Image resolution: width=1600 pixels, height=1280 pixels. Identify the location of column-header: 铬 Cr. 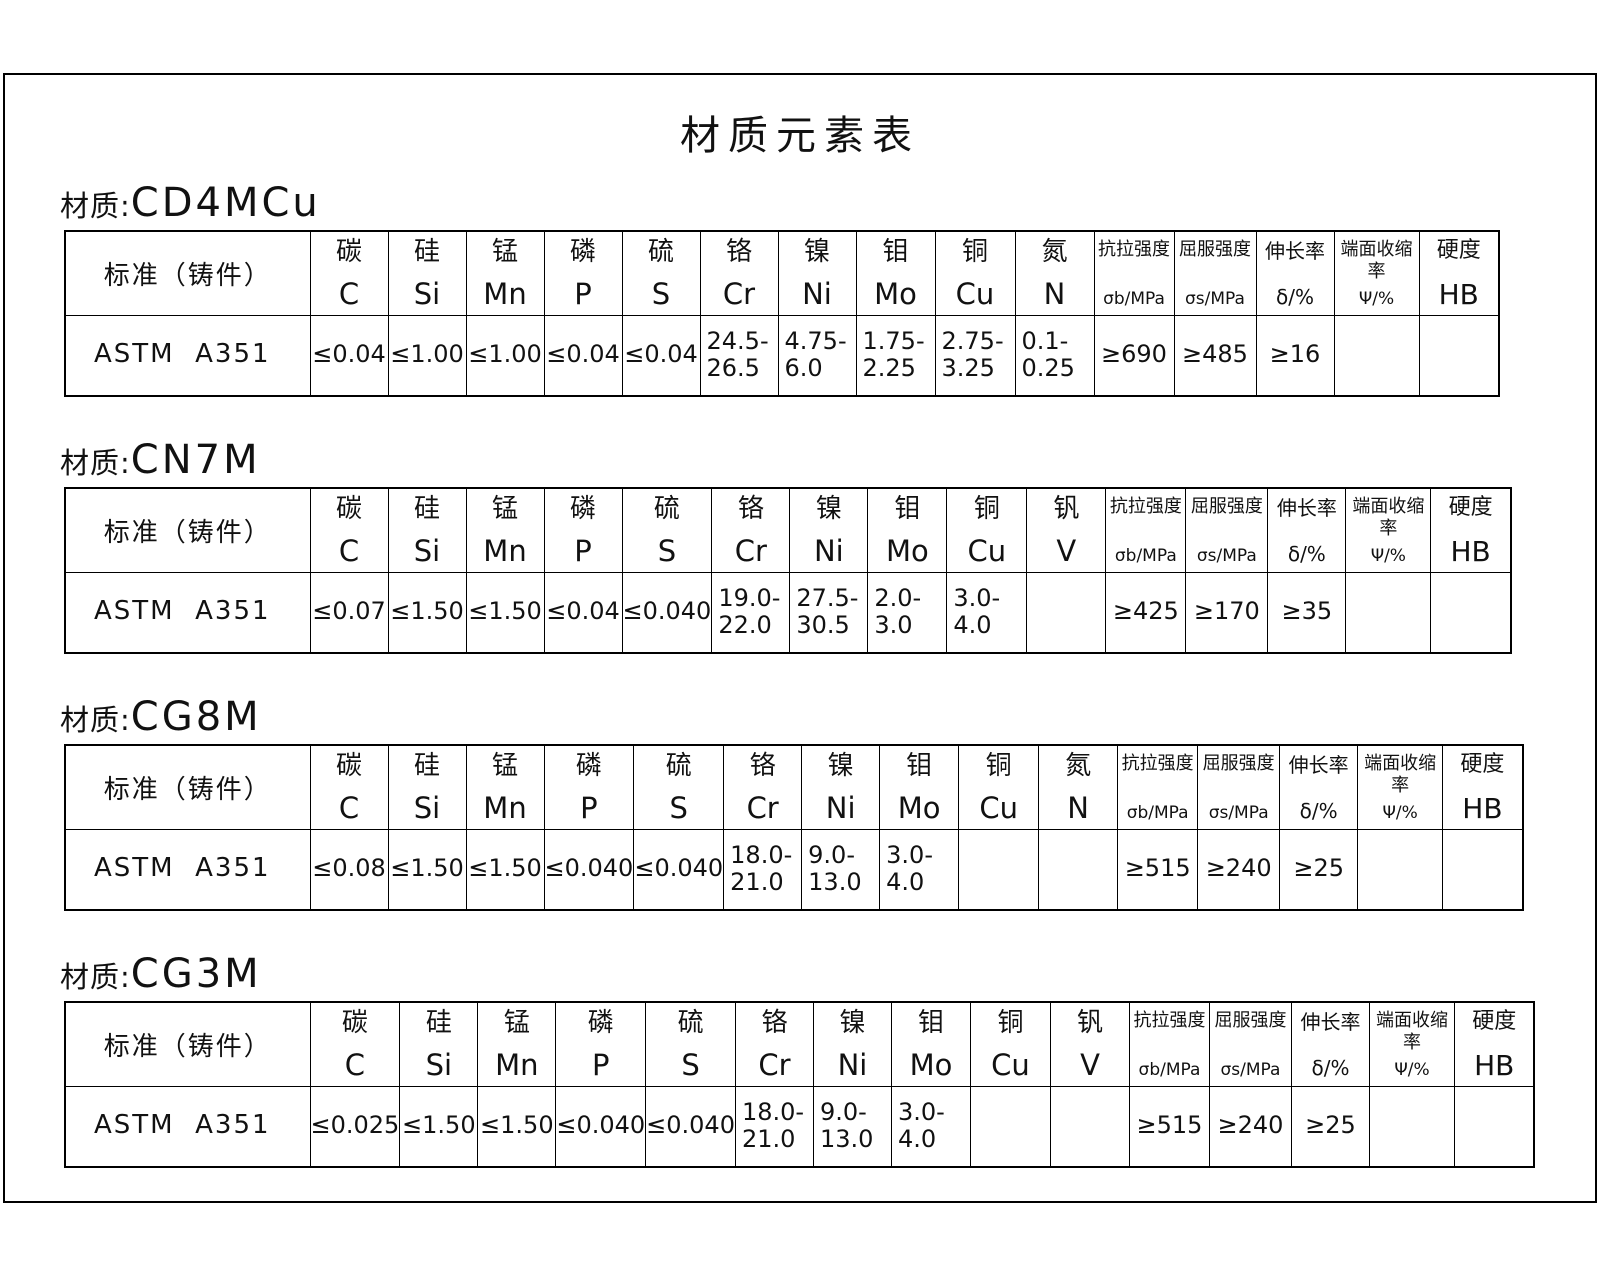
(763, 787).